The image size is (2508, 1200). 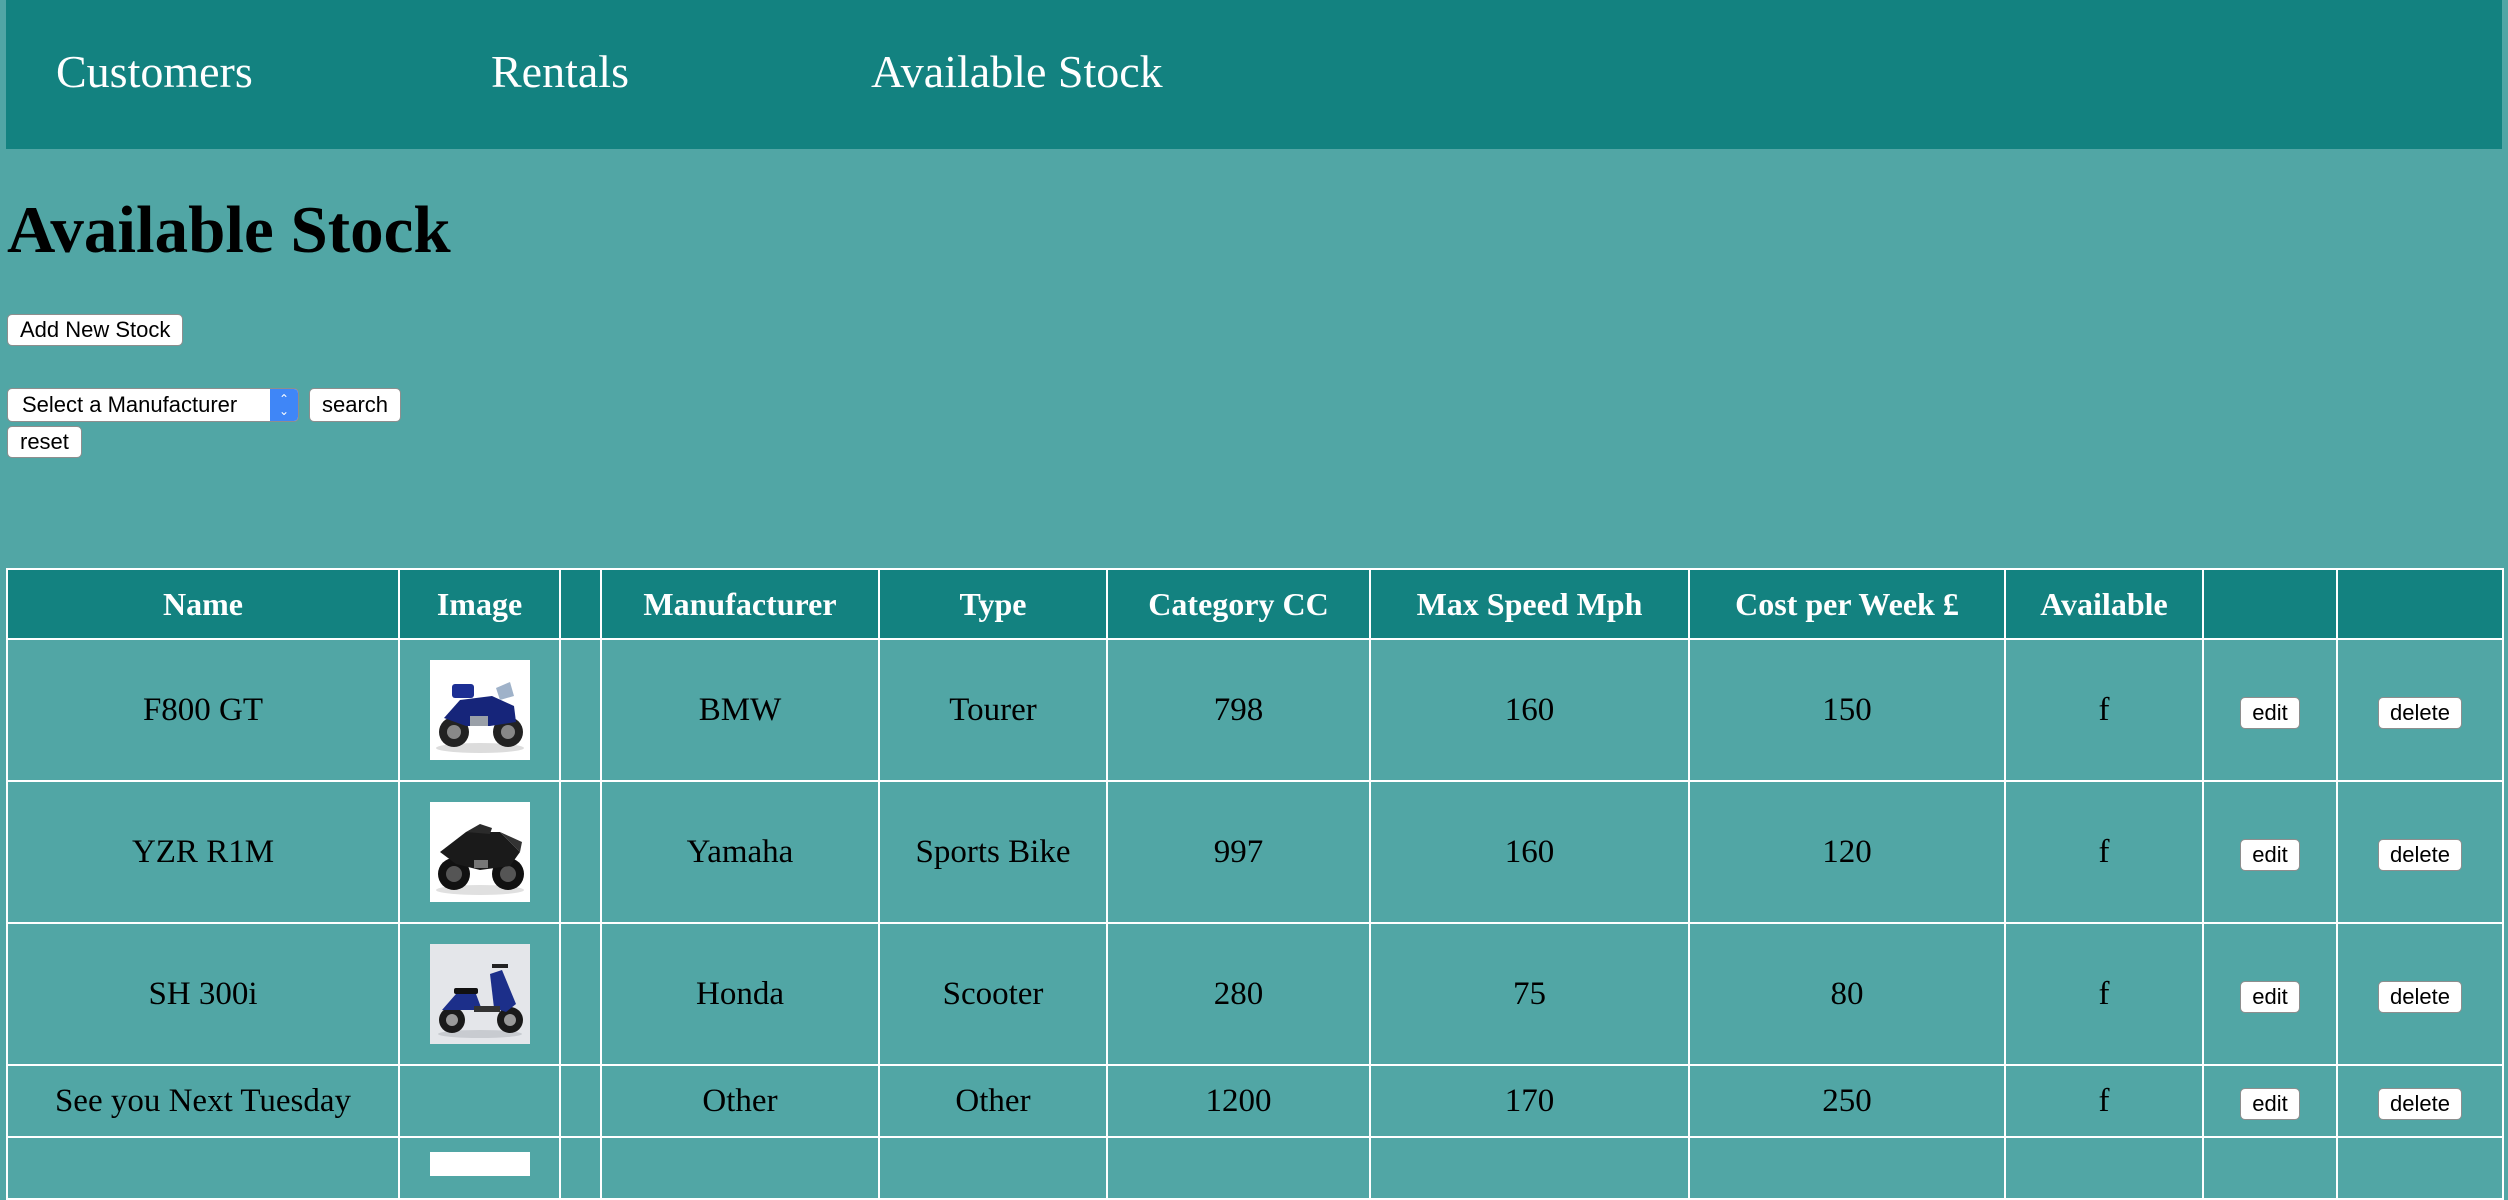 What do you see at coordinates (740, 1168) in the screenshot?
I see `cell-manufacturer` at bounding box center [740, 1168].